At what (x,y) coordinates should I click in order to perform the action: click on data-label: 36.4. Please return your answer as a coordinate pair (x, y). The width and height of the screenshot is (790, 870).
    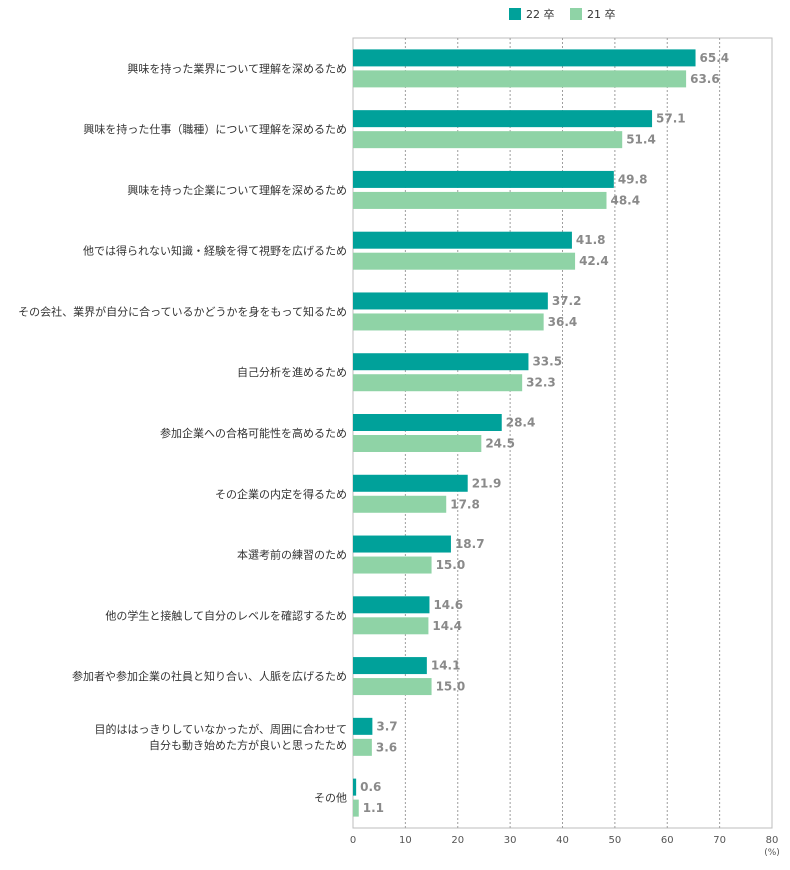
    Looking at the image, I should click on (563, 322).